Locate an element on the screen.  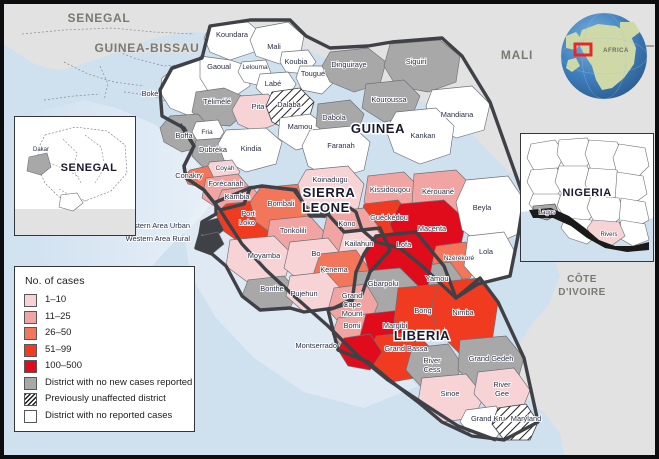
district-label: Dalaba is located at coordinates (289, 104).